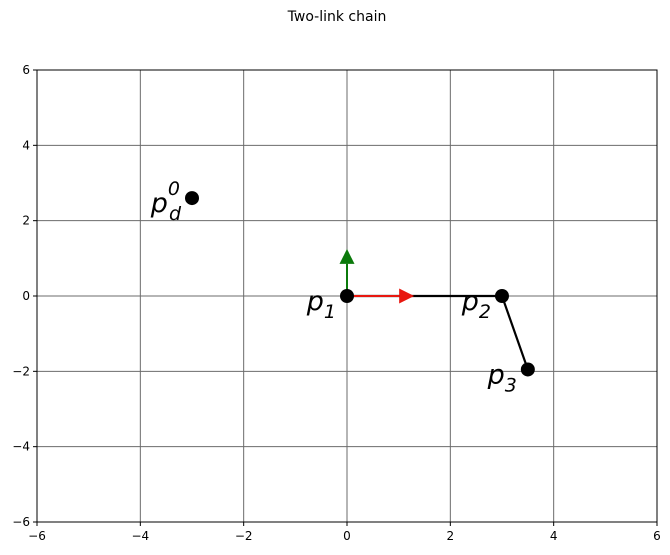 The width and height of the screenshot is (670, 555). What do you see at coordinates (26, 145) in the screenshot?
I see `y-tick-label-5: 4` at bounding box center [26, 145].